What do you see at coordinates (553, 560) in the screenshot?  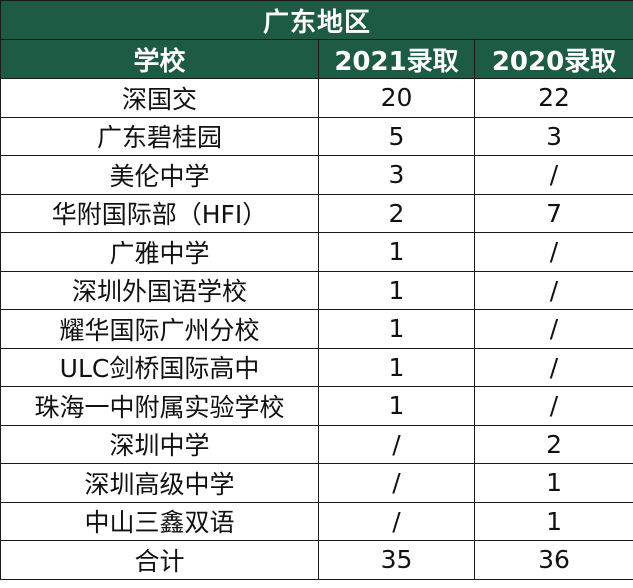 I see `admitted-2020-cell: 36` at bounding box center [553, 560].